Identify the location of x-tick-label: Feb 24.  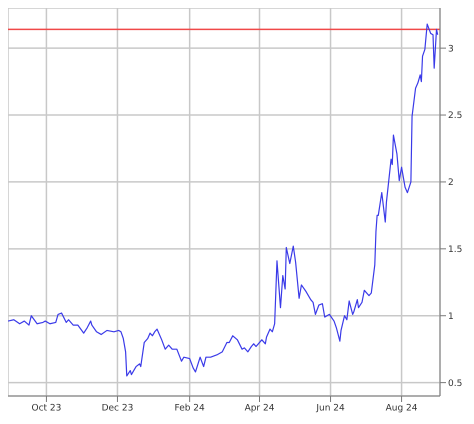
(190, 408).